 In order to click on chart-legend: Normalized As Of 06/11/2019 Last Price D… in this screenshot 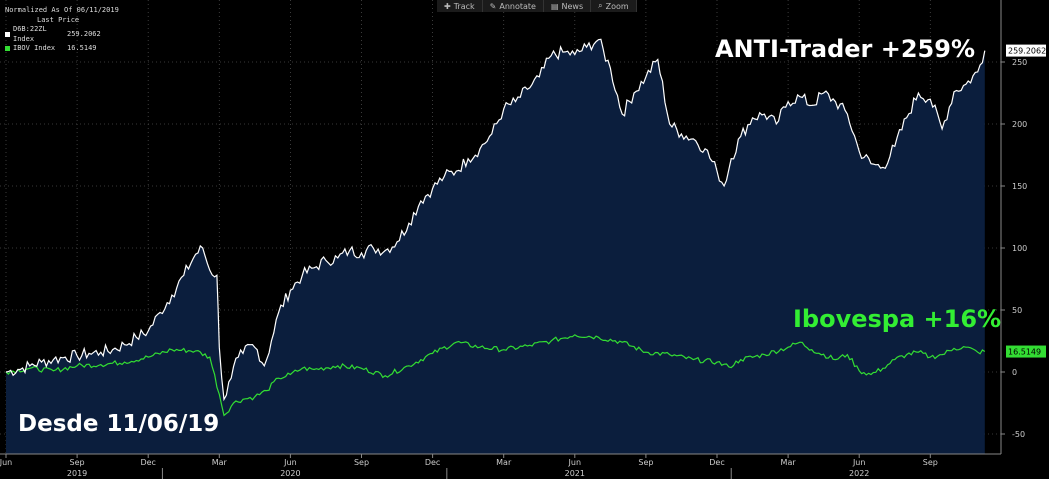, I will do `click(62, 30)`.